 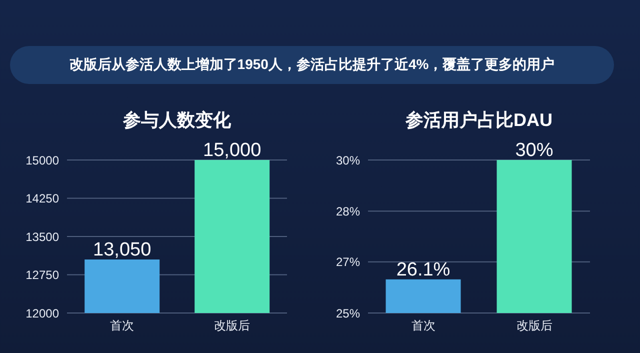 What do you see at coordinates (43, 275) in the screenshot?
I see `y-tick-label: 12750` at bounding box center [43, 275].